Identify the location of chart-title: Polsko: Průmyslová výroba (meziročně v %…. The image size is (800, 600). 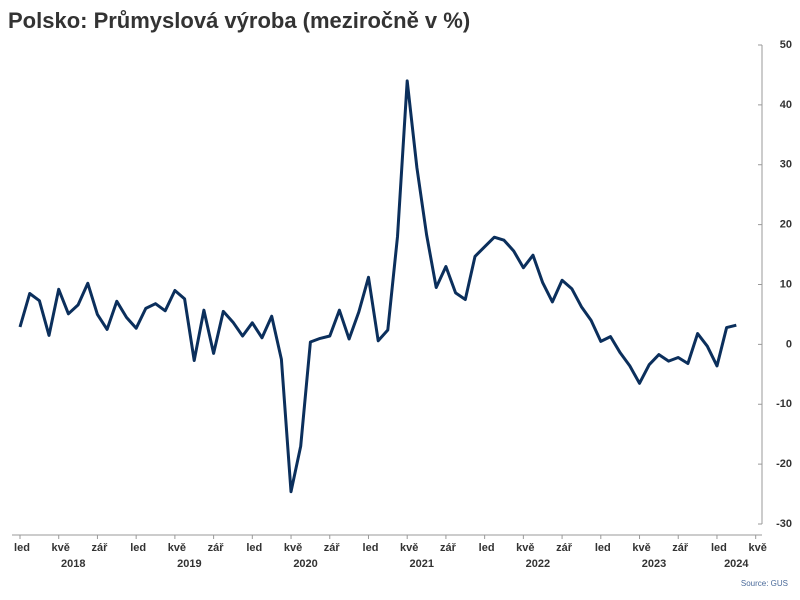
(239, 20).